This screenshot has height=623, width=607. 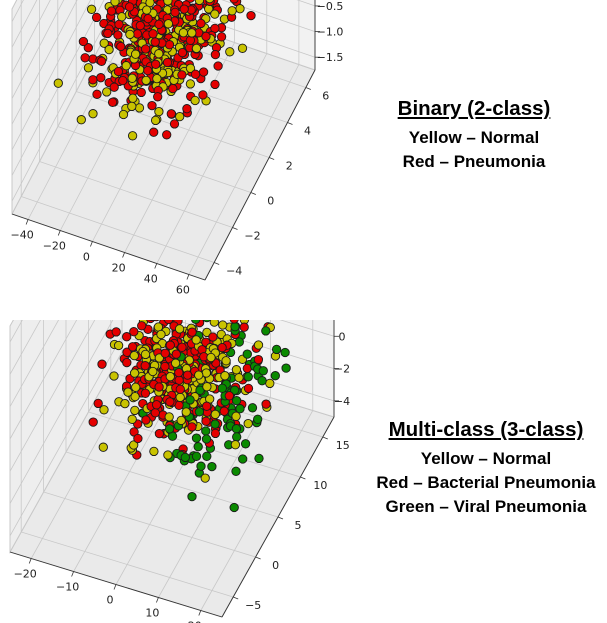 I want to click on x-tick-label: 60, so click(x=183, y=290).